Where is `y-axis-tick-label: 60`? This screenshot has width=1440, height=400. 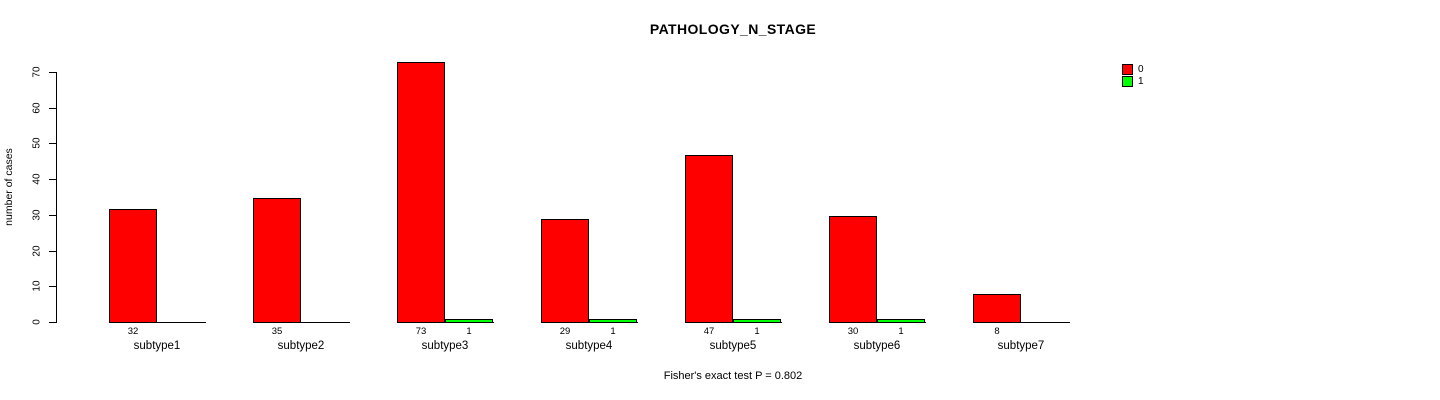
y-axis-tick-label: 60 is located at coordinates (37, 108).